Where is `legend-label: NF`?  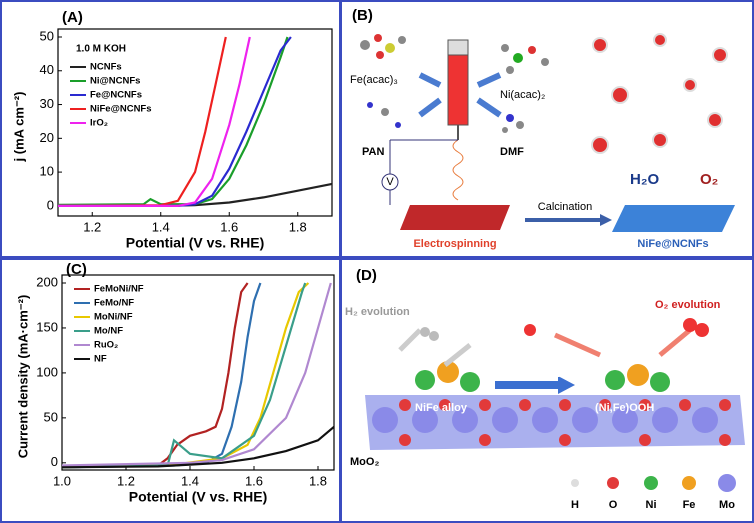
legend-label: NF is located at coordinates (100, 359).